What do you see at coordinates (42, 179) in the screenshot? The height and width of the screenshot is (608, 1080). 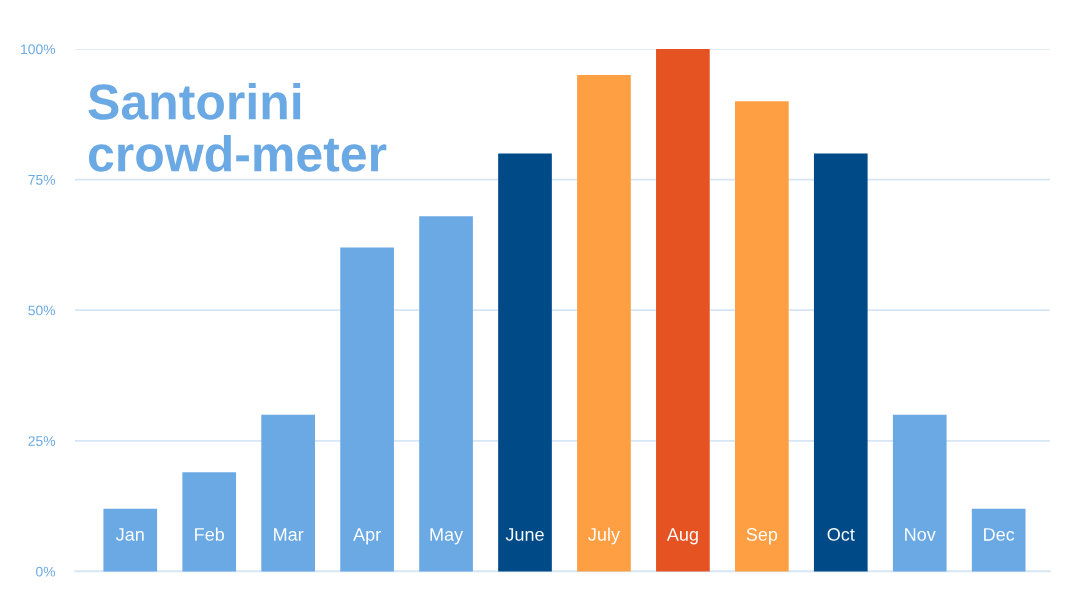 I see `y-tick-label: 75%` at bounding box center [42, 179].